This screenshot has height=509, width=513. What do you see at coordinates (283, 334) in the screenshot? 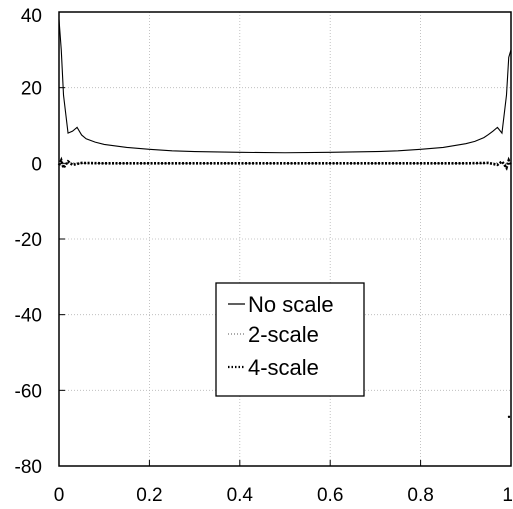
I see `legend-label-2-scale: 2-scale` at bounding box center [283, 334].